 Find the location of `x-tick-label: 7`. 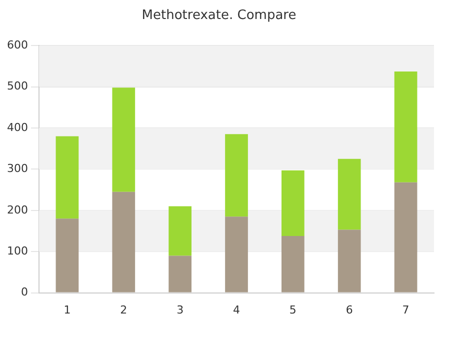

x-tick-label: 7 is located at coordinates (406, 309).